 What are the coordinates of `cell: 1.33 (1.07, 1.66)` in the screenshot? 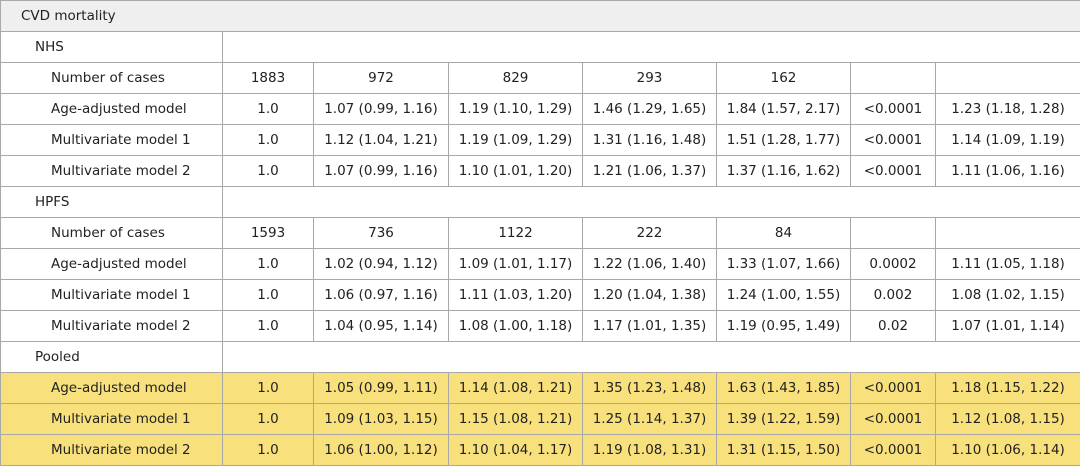 It's located at (783, 264).